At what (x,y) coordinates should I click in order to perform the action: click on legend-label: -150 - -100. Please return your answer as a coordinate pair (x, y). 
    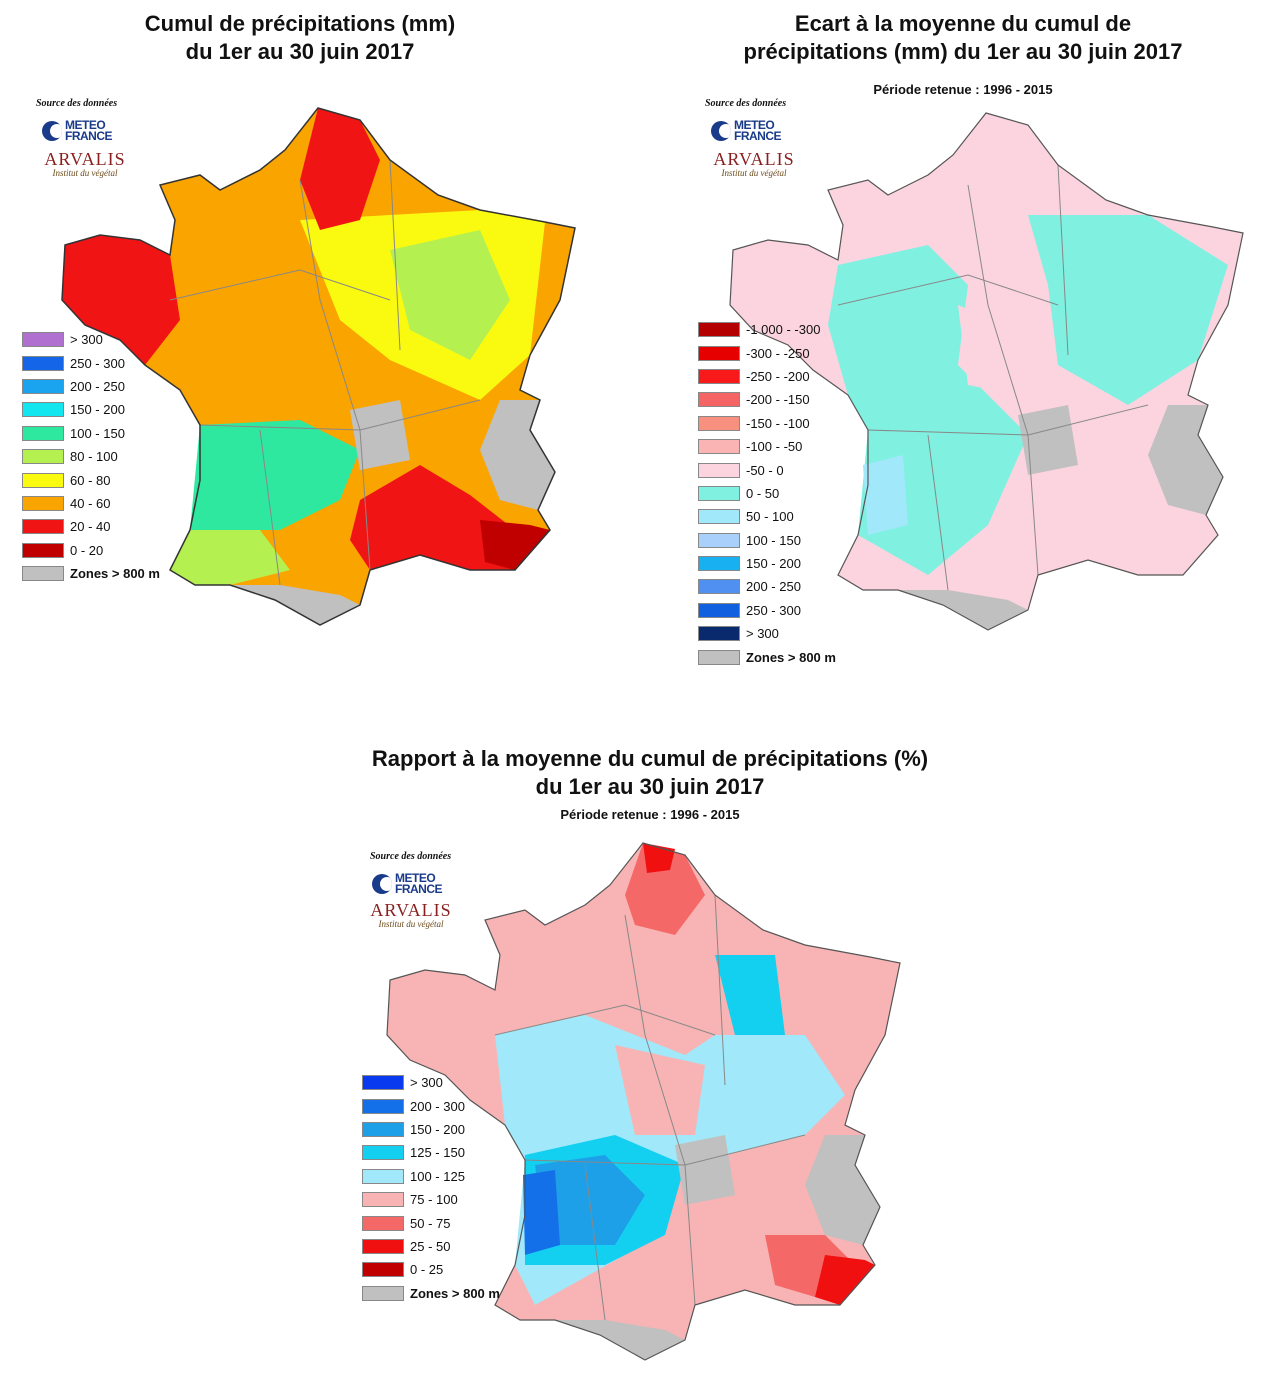
    Looking at the image, I should click on (778, 423).